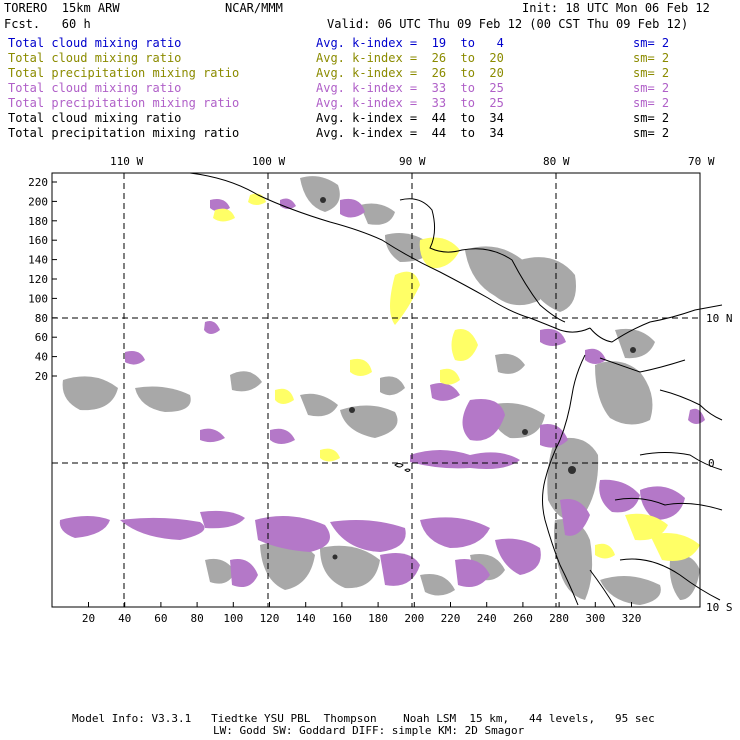  I want to click on x-grid-label: 280, so click(559, 618).